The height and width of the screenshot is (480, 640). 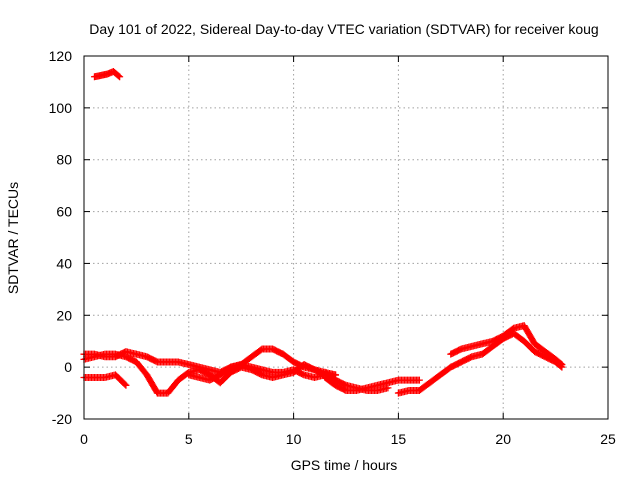 What do you see at coordinates (64, 212) in the screenshot?
I see `y-tick-label: 60` at bounding box center [64, 212].